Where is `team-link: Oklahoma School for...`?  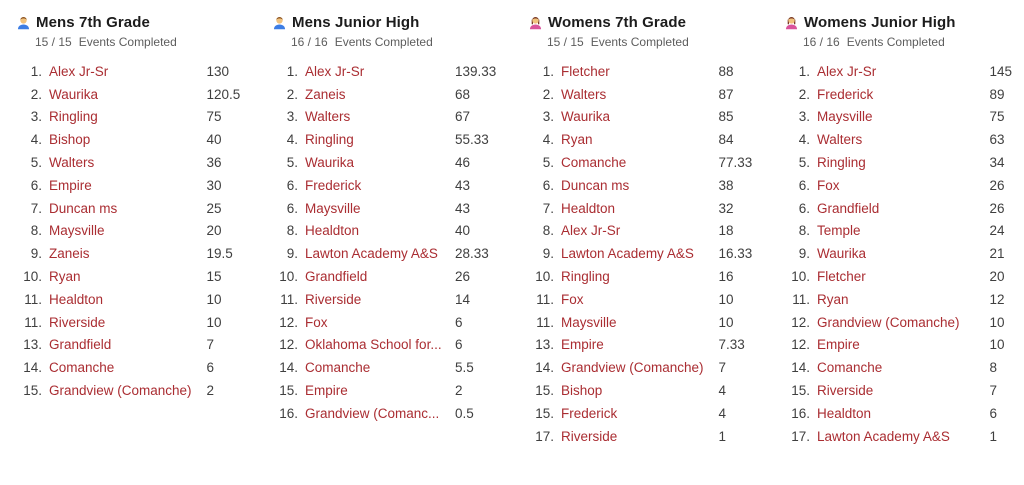
team-link: Oklahoma School for... is located at coordinates (373, 345).